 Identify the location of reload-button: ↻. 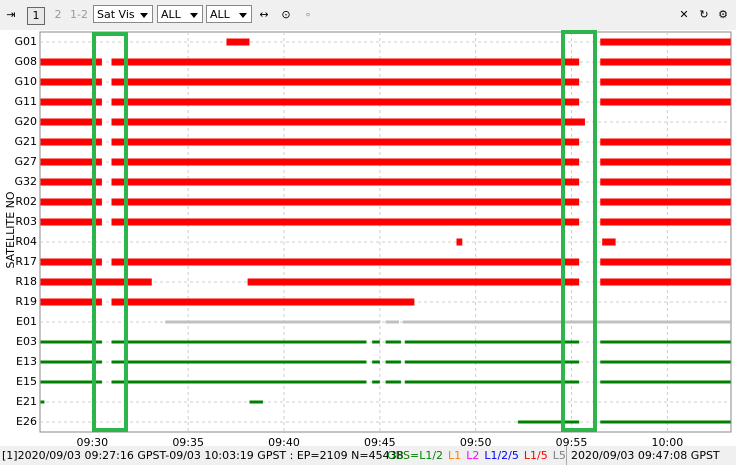
(704, 14).